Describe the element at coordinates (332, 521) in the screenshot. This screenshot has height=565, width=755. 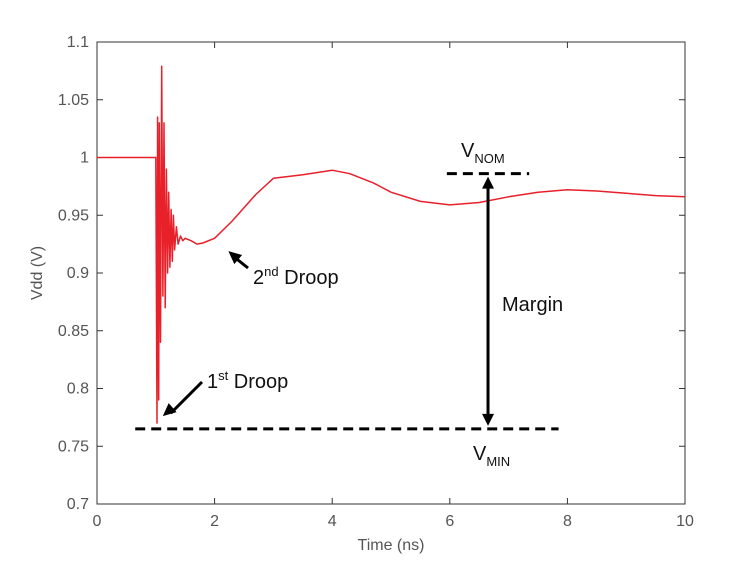
I see `x-tick-label: 4` at that location.